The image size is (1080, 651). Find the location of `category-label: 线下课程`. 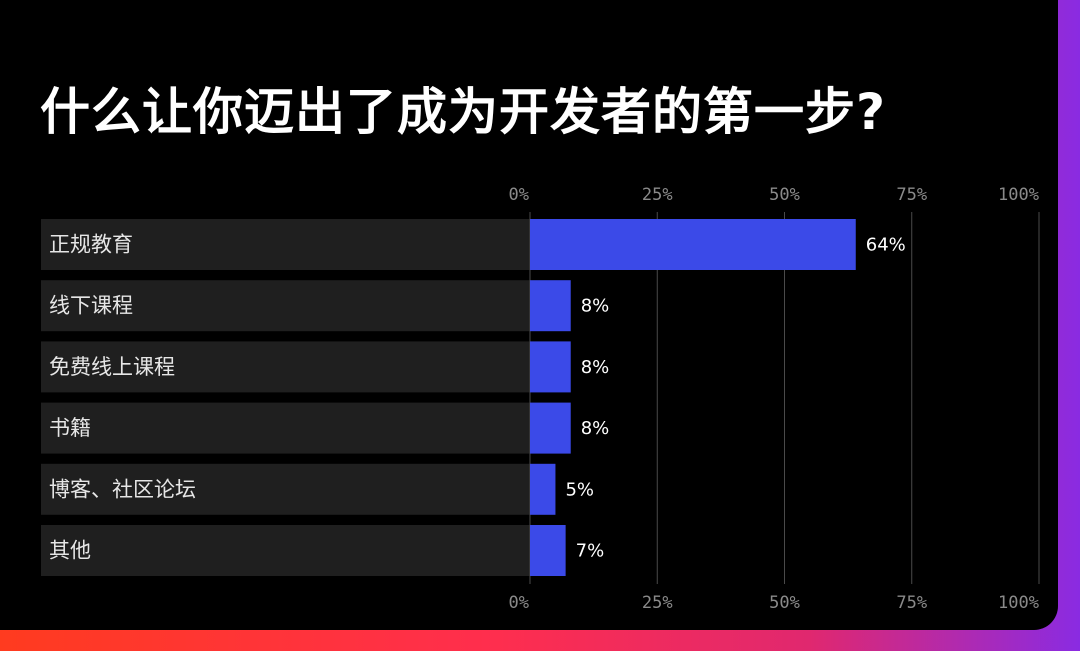

category-label: 线下课程 is located at coordinates (91, 306).